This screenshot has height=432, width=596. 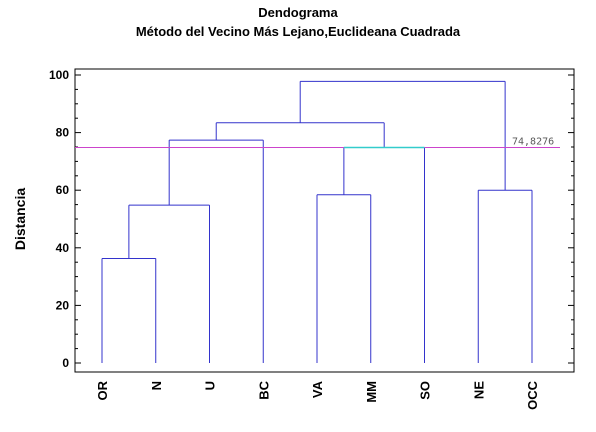 What do you see at coordinates (102, 390) in the screenshot?
I see `leaf-label: OR` at bounding box center [102, 390].